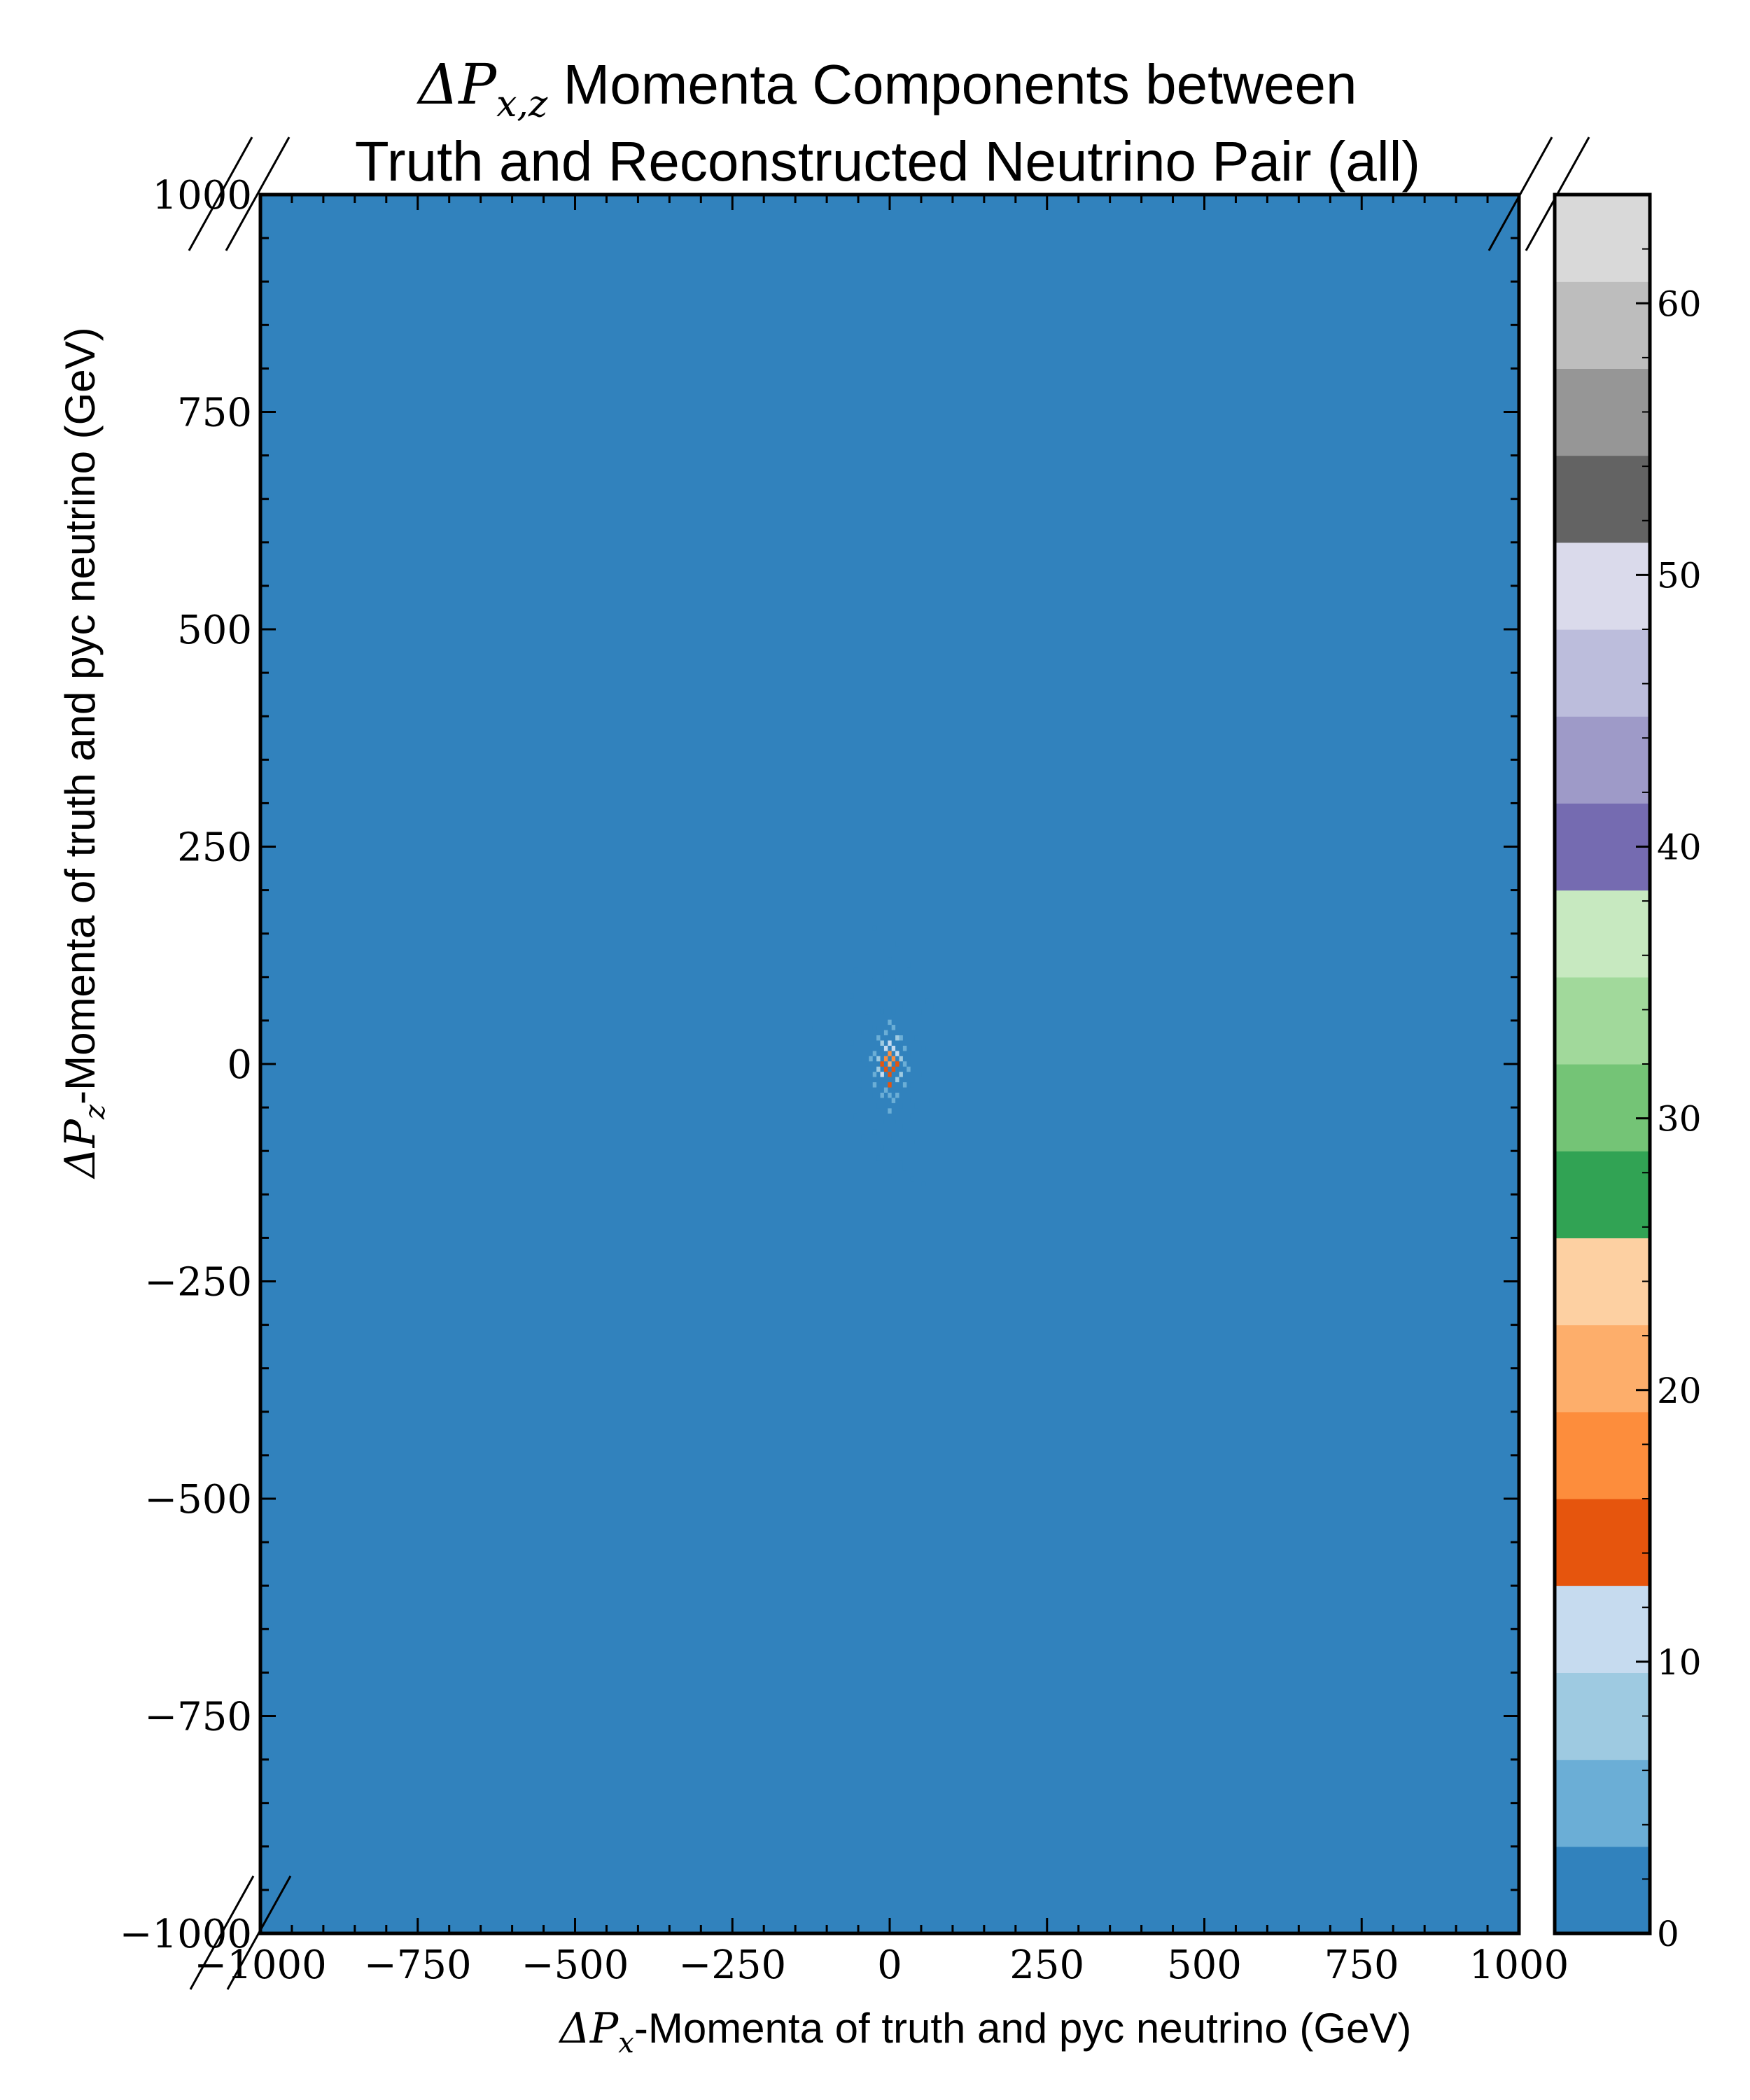 This screenshot has height=2100, width=1750. Describe the element at coordinates (1361, 1965) in the screenshot. I see `x-tick-label: 750` at that location.